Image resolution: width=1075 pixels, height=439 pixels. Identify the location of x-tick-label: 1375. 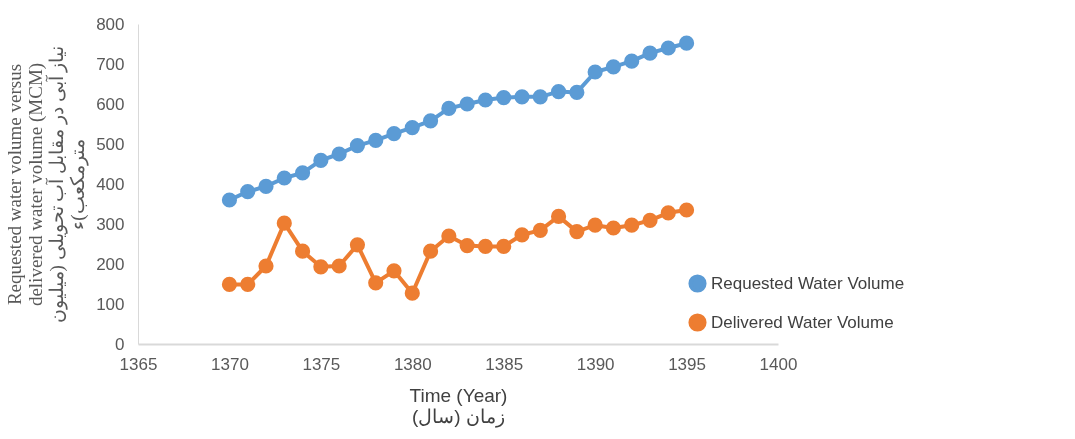
(321, 364).